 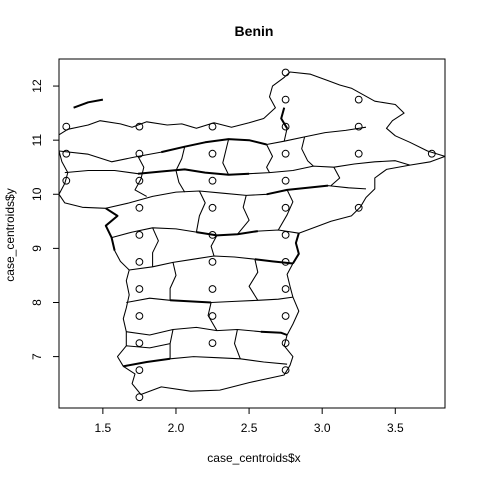 What do you see at coordinates (37, 302) in the screenshot?
I see `y-tick-label: 8` at bounding box center [37, 302].